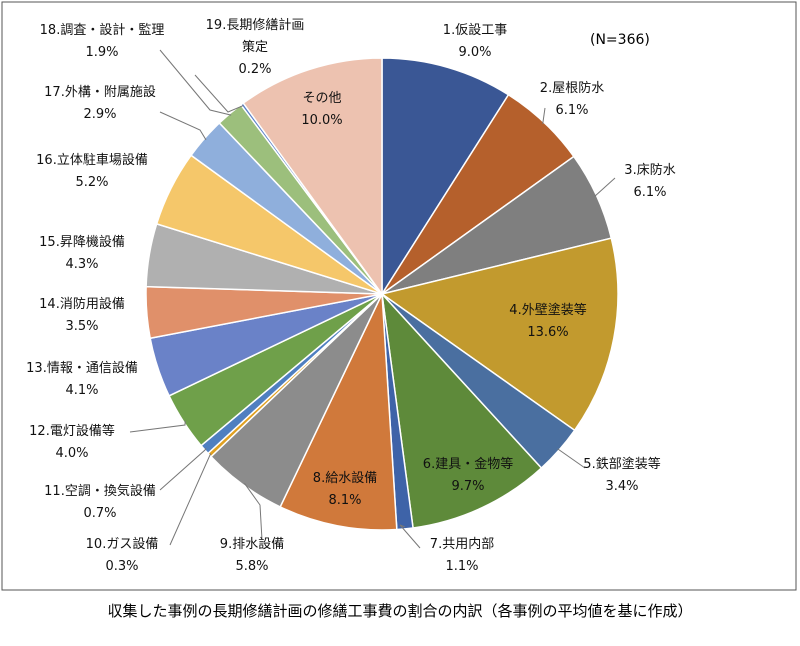  Describe the element at coordinates (100, 104) in the screenshot. I see `slice-label: 17.外構・附属施設 2.9%` at that location.